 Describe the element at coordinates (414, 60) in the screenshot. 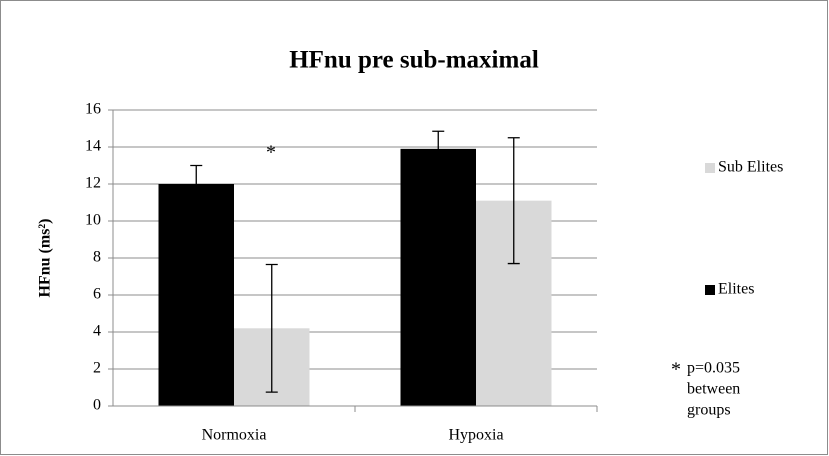

I see `chart-title: HFnu pre sub-maximal` at that location.